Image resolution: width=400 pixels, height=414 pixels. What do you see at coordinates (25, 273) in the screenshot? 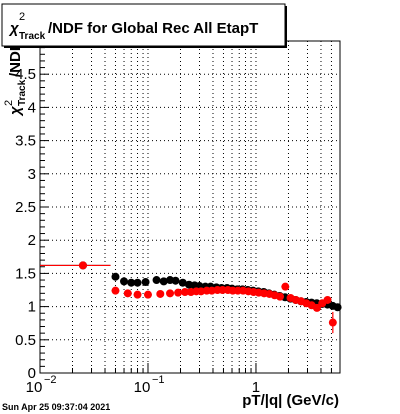
I see `y-tick-label: 1.5` at bounding box center [25, 273].